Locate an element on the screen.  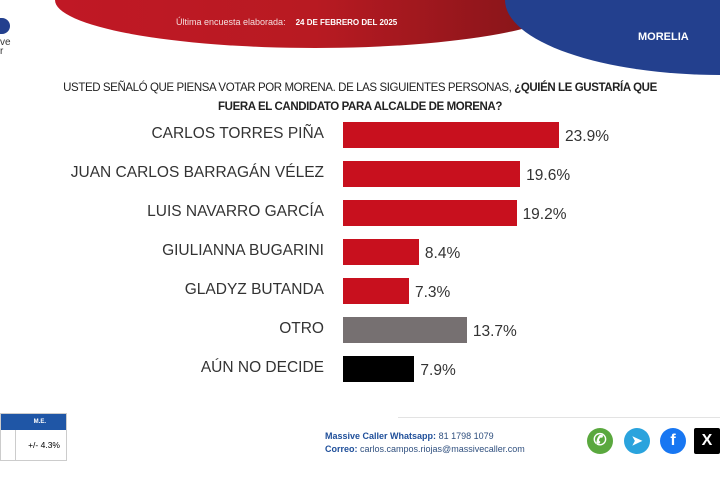
city-label: MORELIA is located at coordinates (663, 37).